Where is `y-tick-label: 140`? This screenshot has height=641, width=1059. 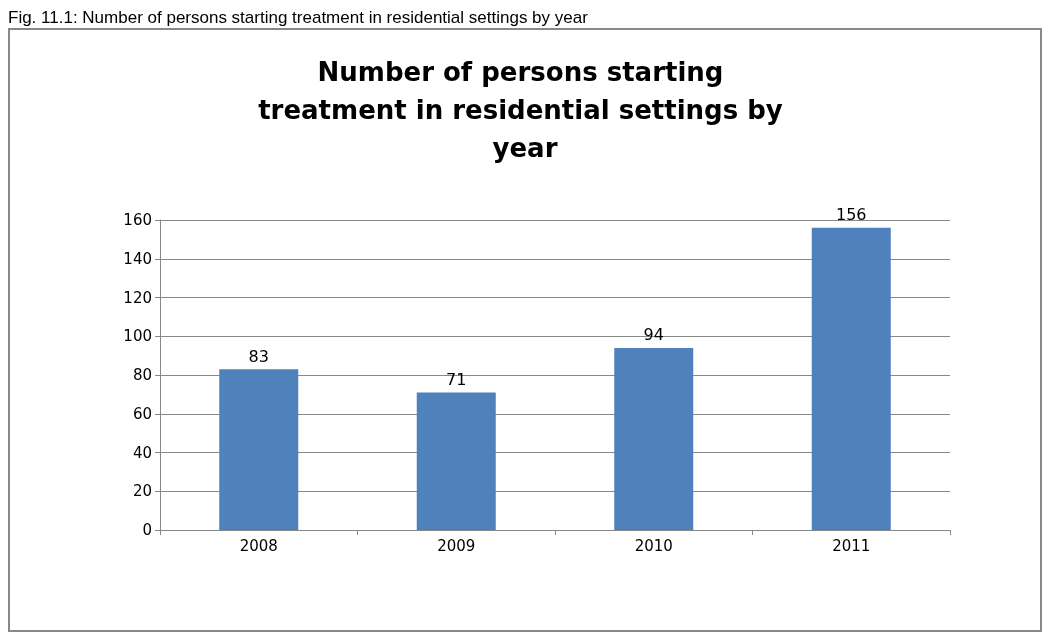 y-tick-label: 140 is located at coordinates (137, 258).